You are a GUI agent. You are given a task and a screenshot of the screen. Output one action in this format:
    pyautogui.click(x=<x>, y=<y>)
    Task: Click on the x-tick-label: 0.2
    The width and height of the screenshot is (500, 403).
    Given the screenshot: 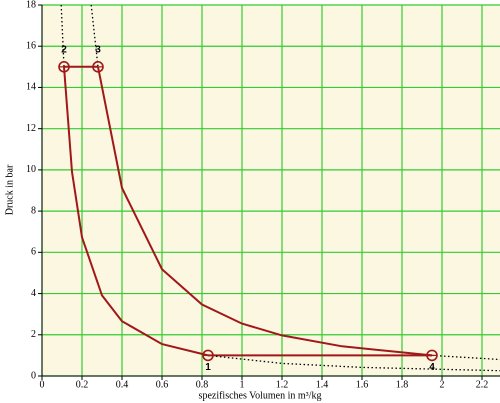 What is the action you would take?
    pyautogui.click(x=82, y=384)
    